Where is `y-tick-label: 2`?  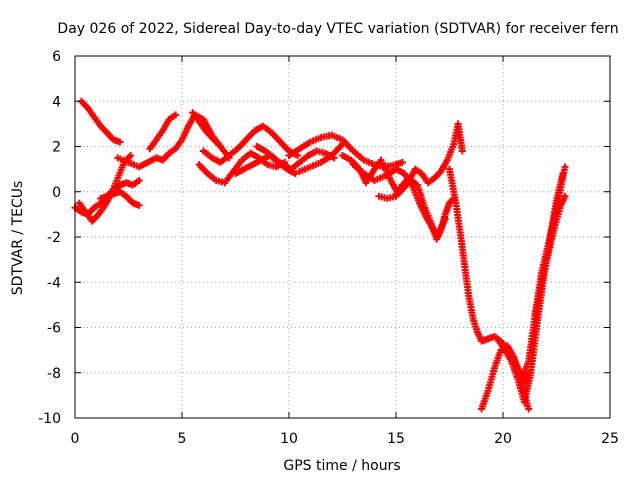
y-tick-label: 2 is located at coordinates (56, 148).